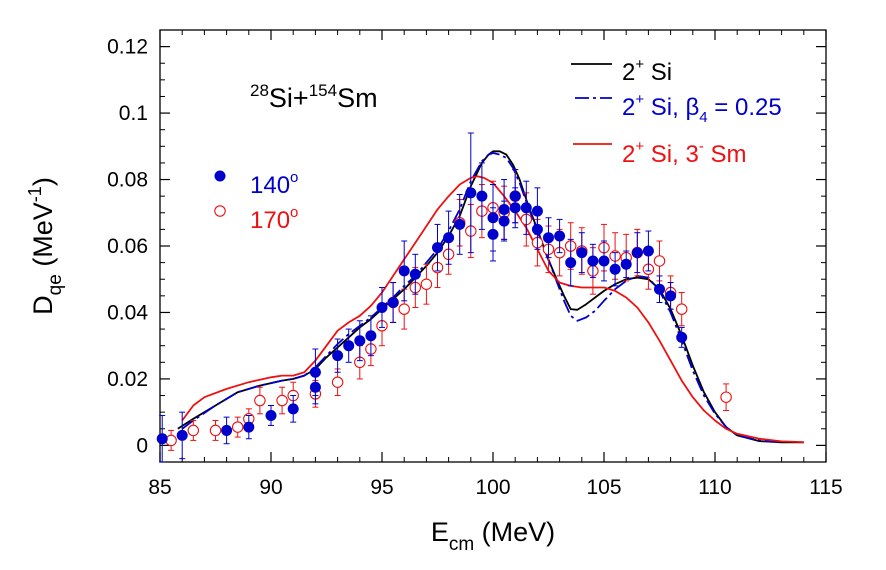 This screenshot has width=886, height=570. What do you see at coordinates (142, 445) in the screenshot?
I see `y-tick-label: 0` at bounding box center [142, 445].